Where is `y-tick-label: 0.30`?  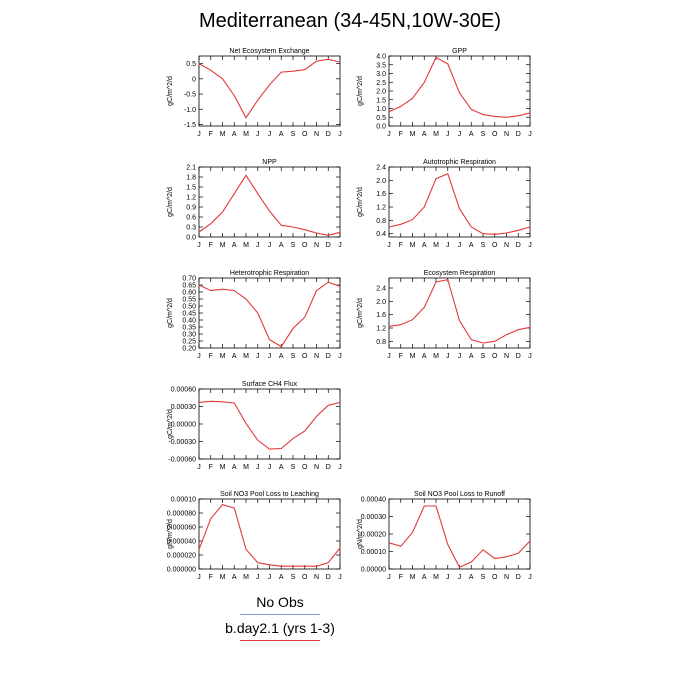 y-tick-label: 0.30 is located at coordinates (189, 335).